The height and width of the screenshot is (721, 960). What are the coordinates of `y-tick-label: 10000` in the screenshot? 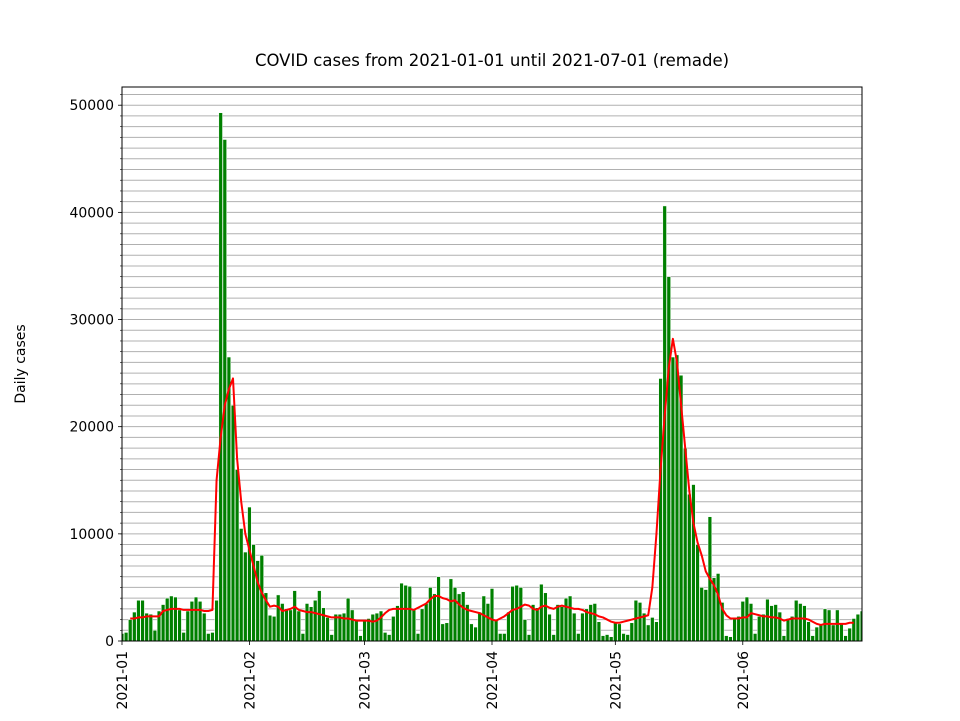 It's located at (91, 535).